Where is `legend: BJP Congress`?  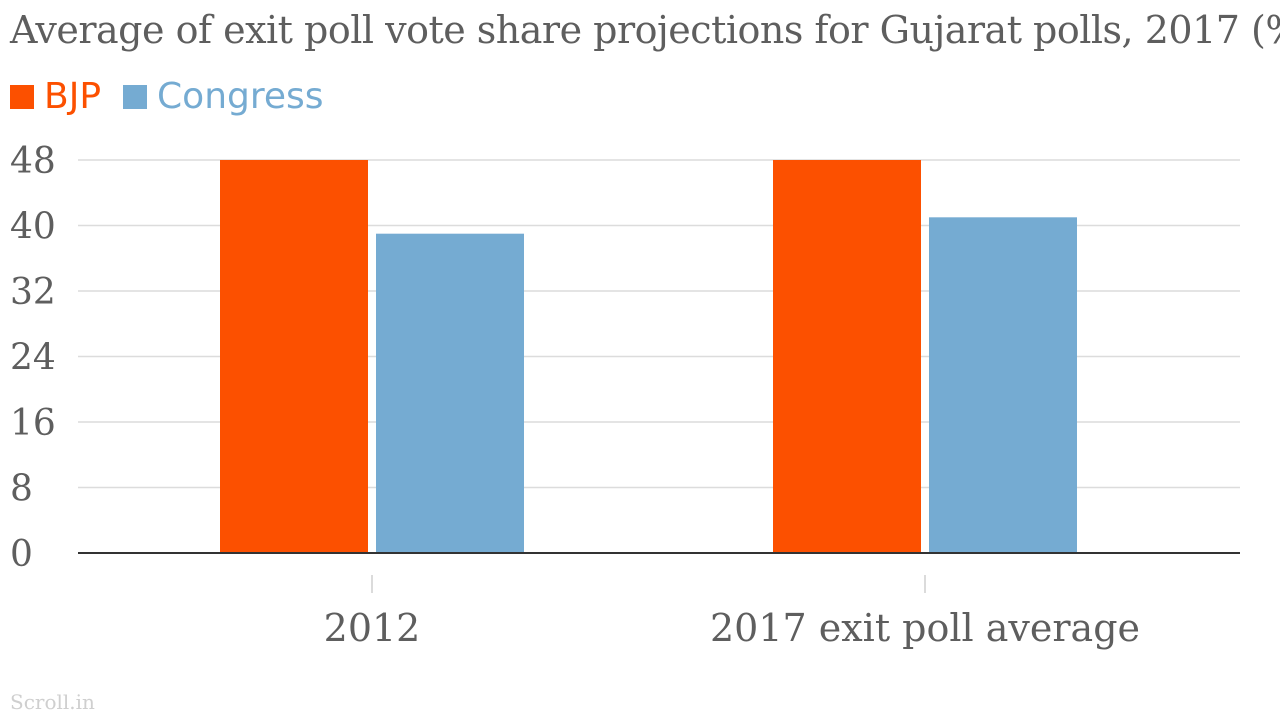
legend: BJP Congress is located at coordinates (178, 96).